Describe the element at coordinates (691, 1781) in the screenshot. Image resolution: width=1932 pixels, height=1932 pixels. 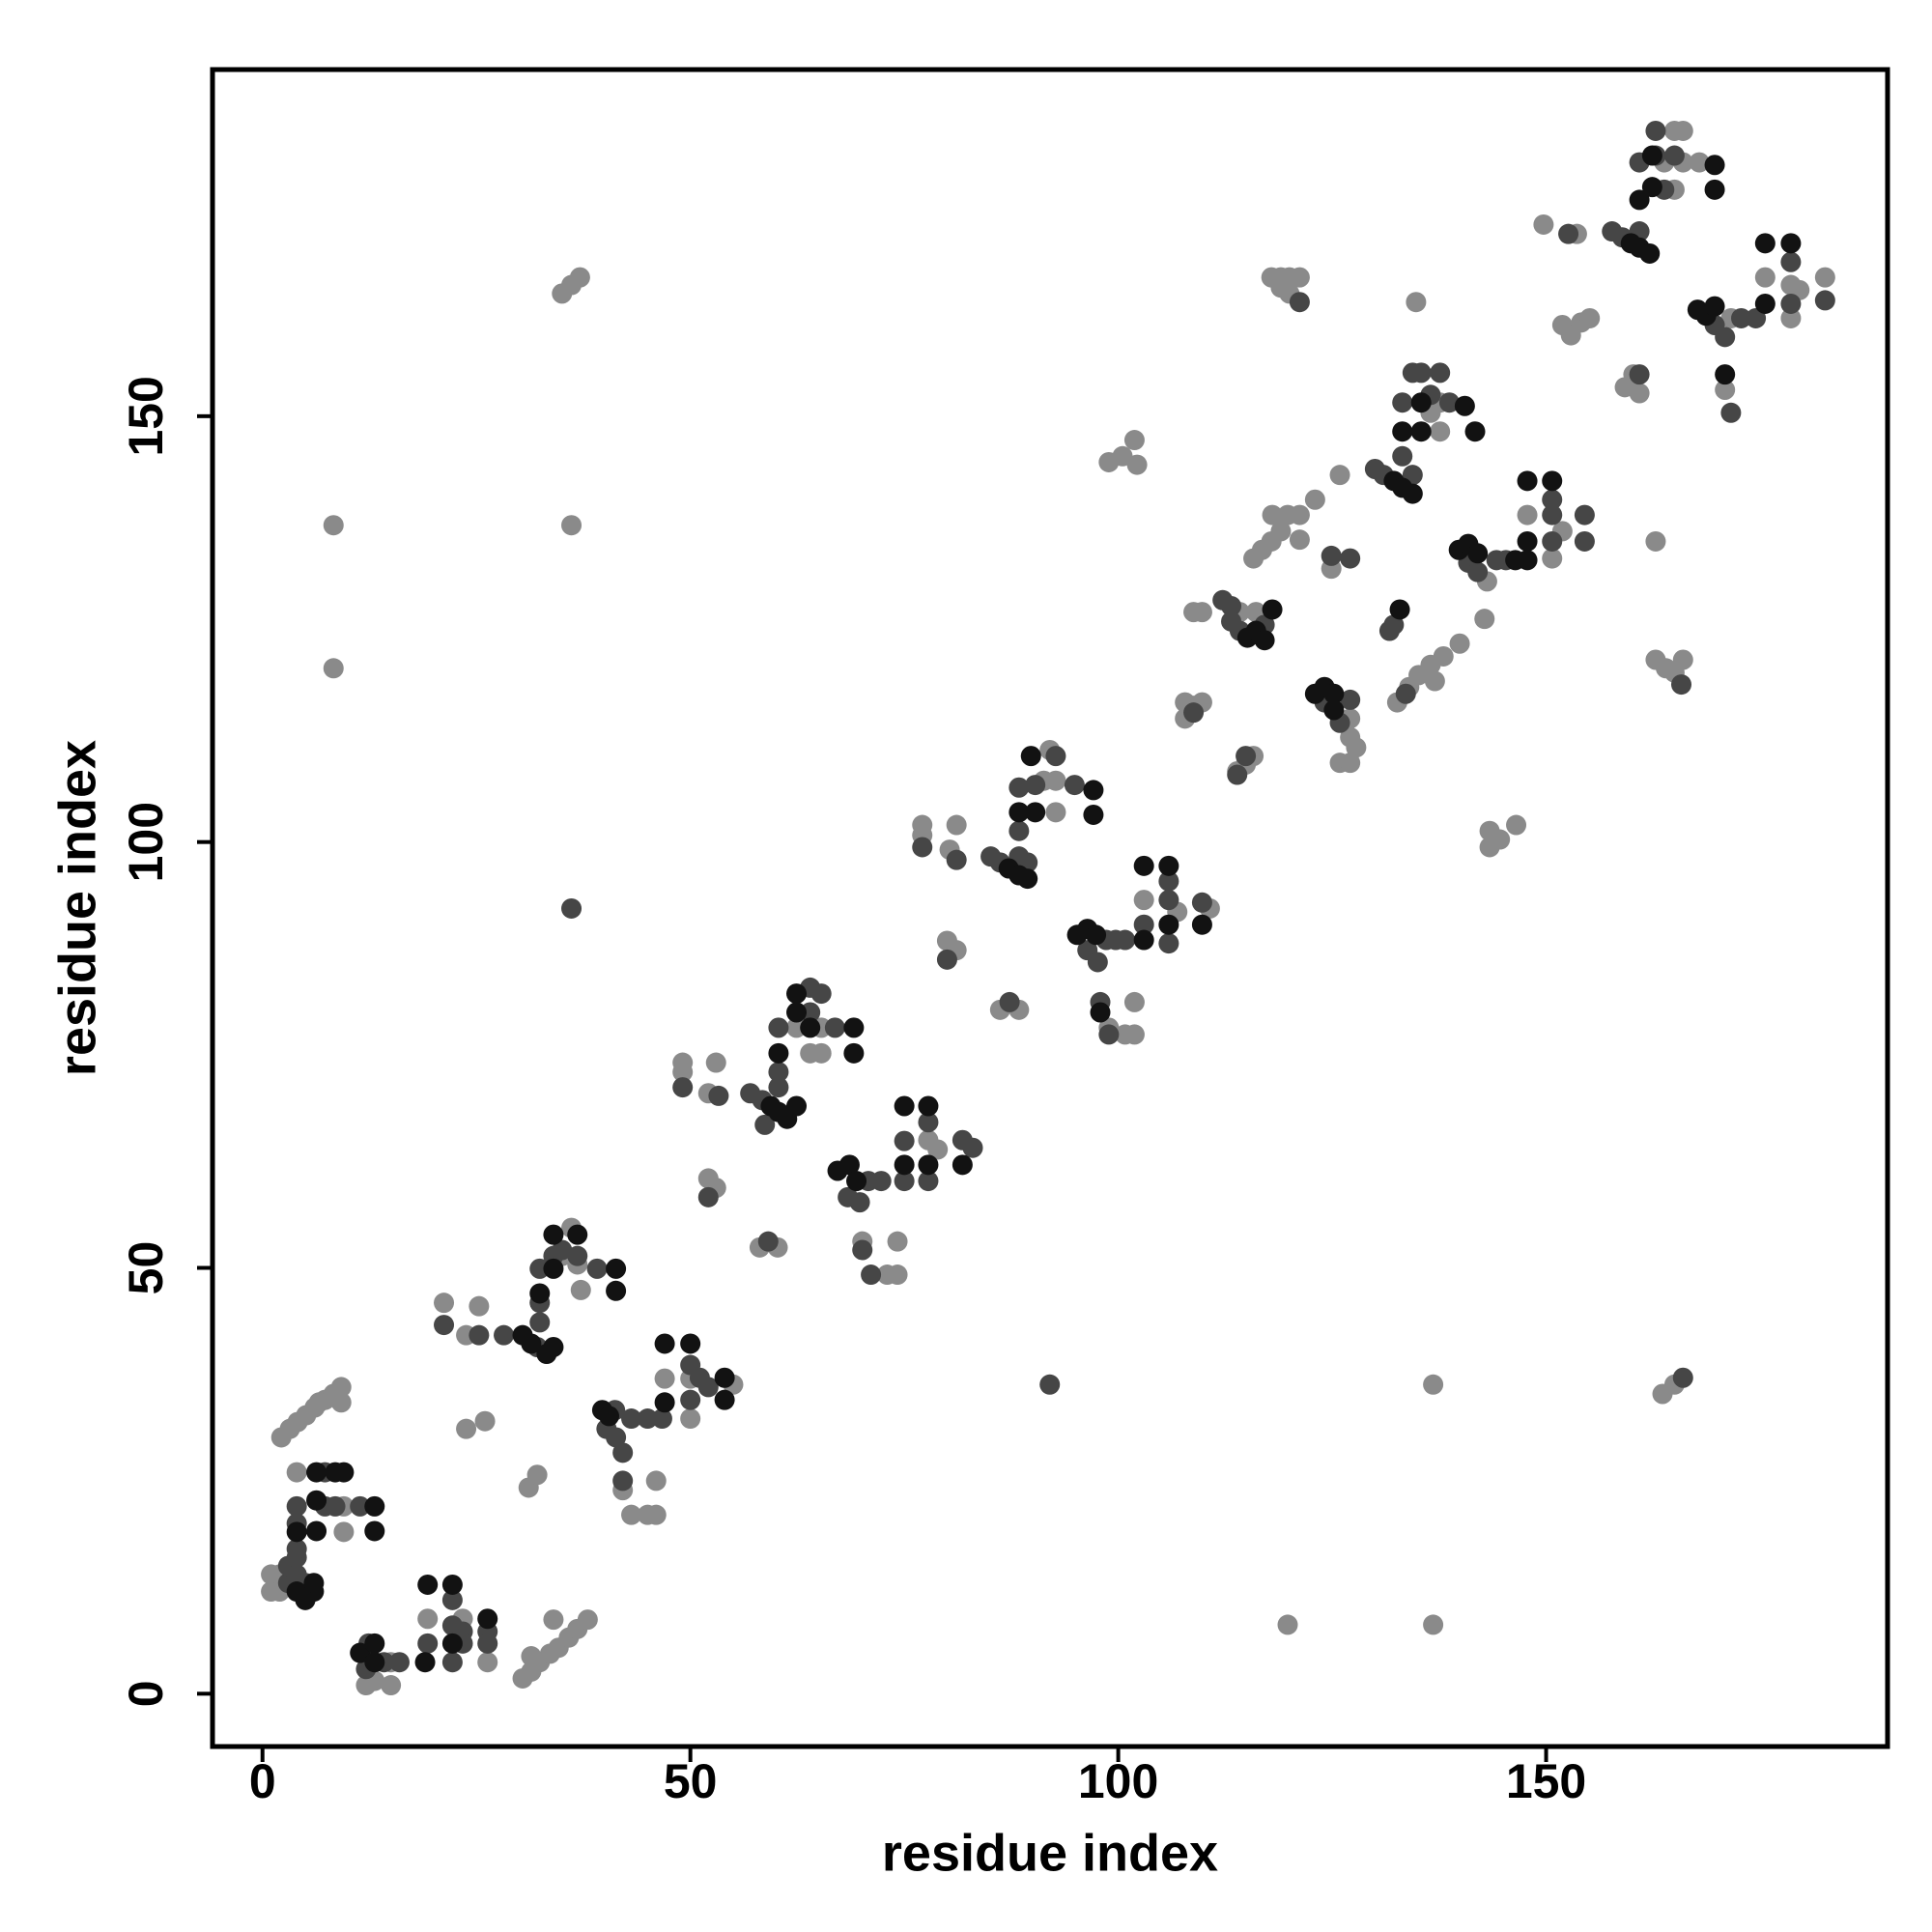
I see `x-tick-label: 50` at that location.